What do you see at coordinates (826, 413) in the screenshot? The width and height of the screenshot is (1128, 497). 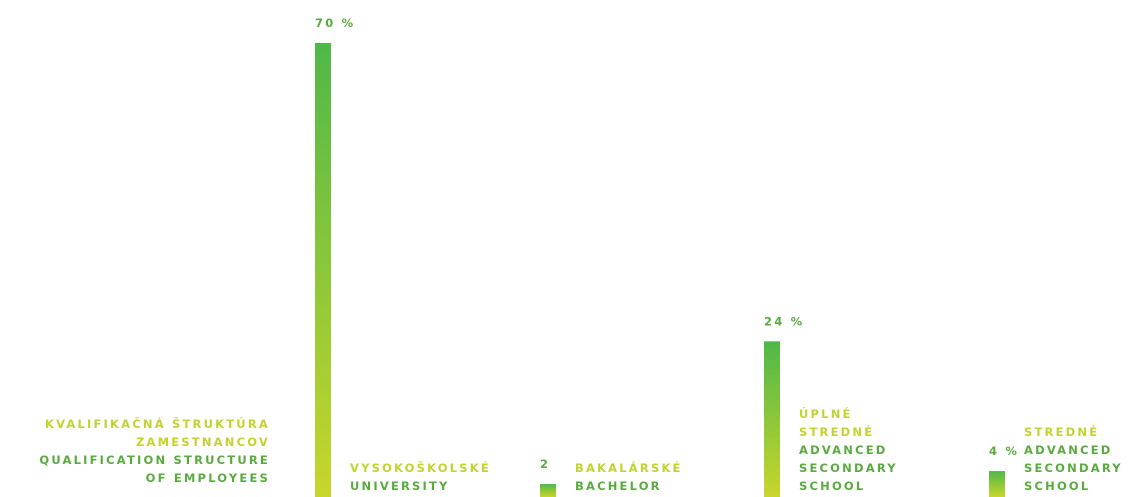 I see `category-label: ÚPLNÉ` at bounding box center [826, 413].